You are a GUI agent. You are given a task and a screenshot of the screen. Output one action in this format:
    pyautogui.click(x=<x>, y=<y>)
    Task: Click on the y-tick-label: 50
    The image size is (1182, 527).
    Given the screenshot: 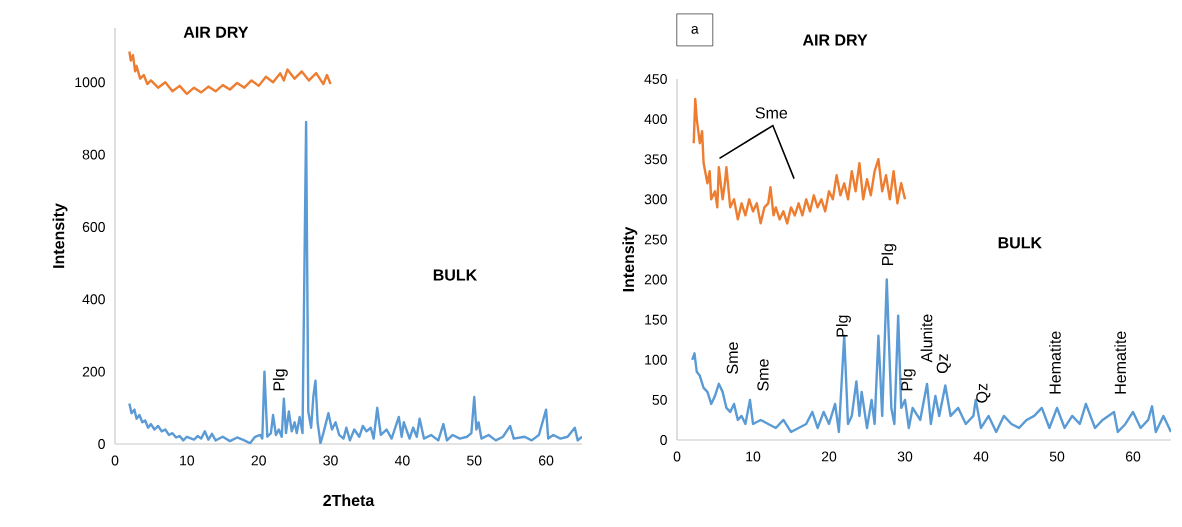 What is the action you would take?
    pyautogui.click(x=659, y=399)
    